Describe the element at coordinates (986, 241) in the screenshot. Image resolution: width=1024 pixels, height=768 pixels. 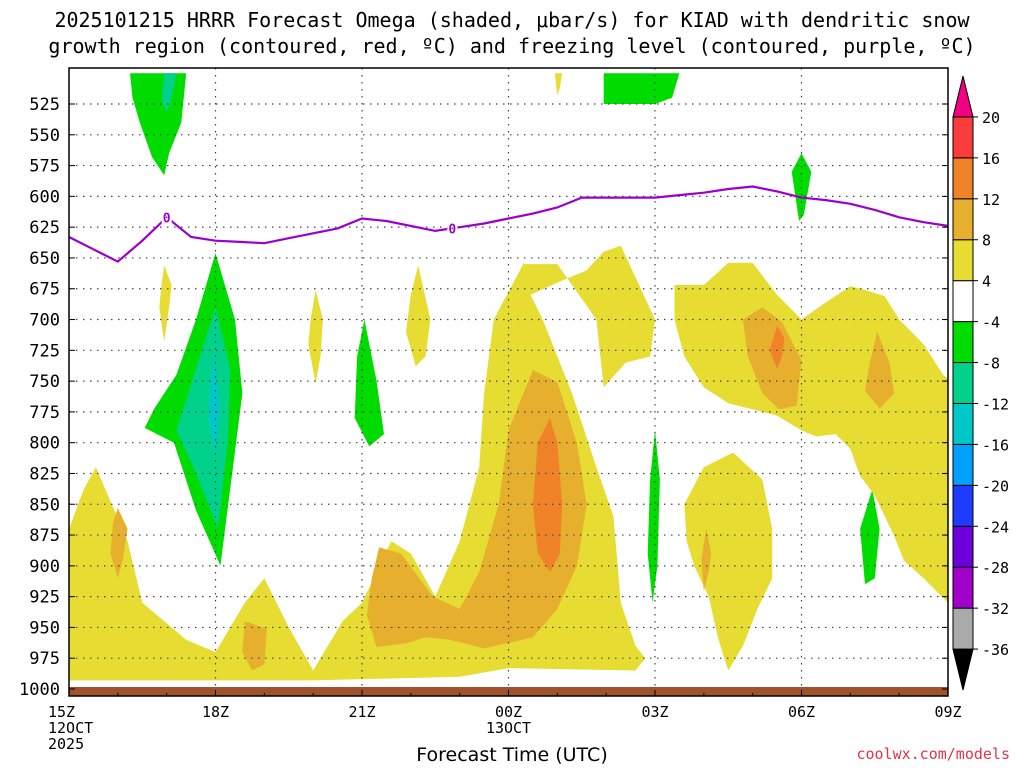
I see `colorbar-label-10: 8` at that location.